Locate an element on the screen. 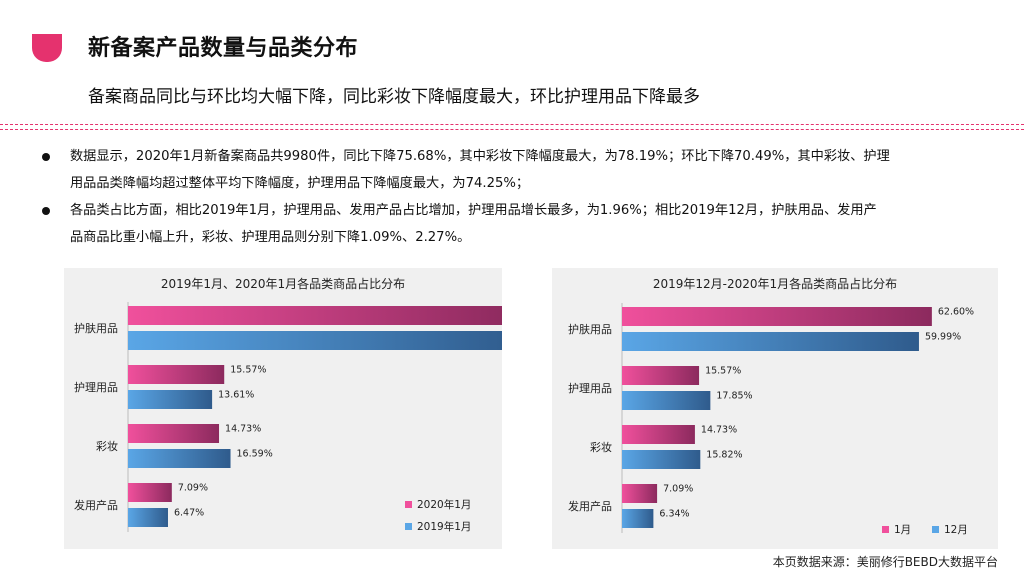  bullet-line: 品商品比重小幅上升，彩妆、护理用品则分别下降1.09%、2.27%。 is located at coordinates (270, 237).